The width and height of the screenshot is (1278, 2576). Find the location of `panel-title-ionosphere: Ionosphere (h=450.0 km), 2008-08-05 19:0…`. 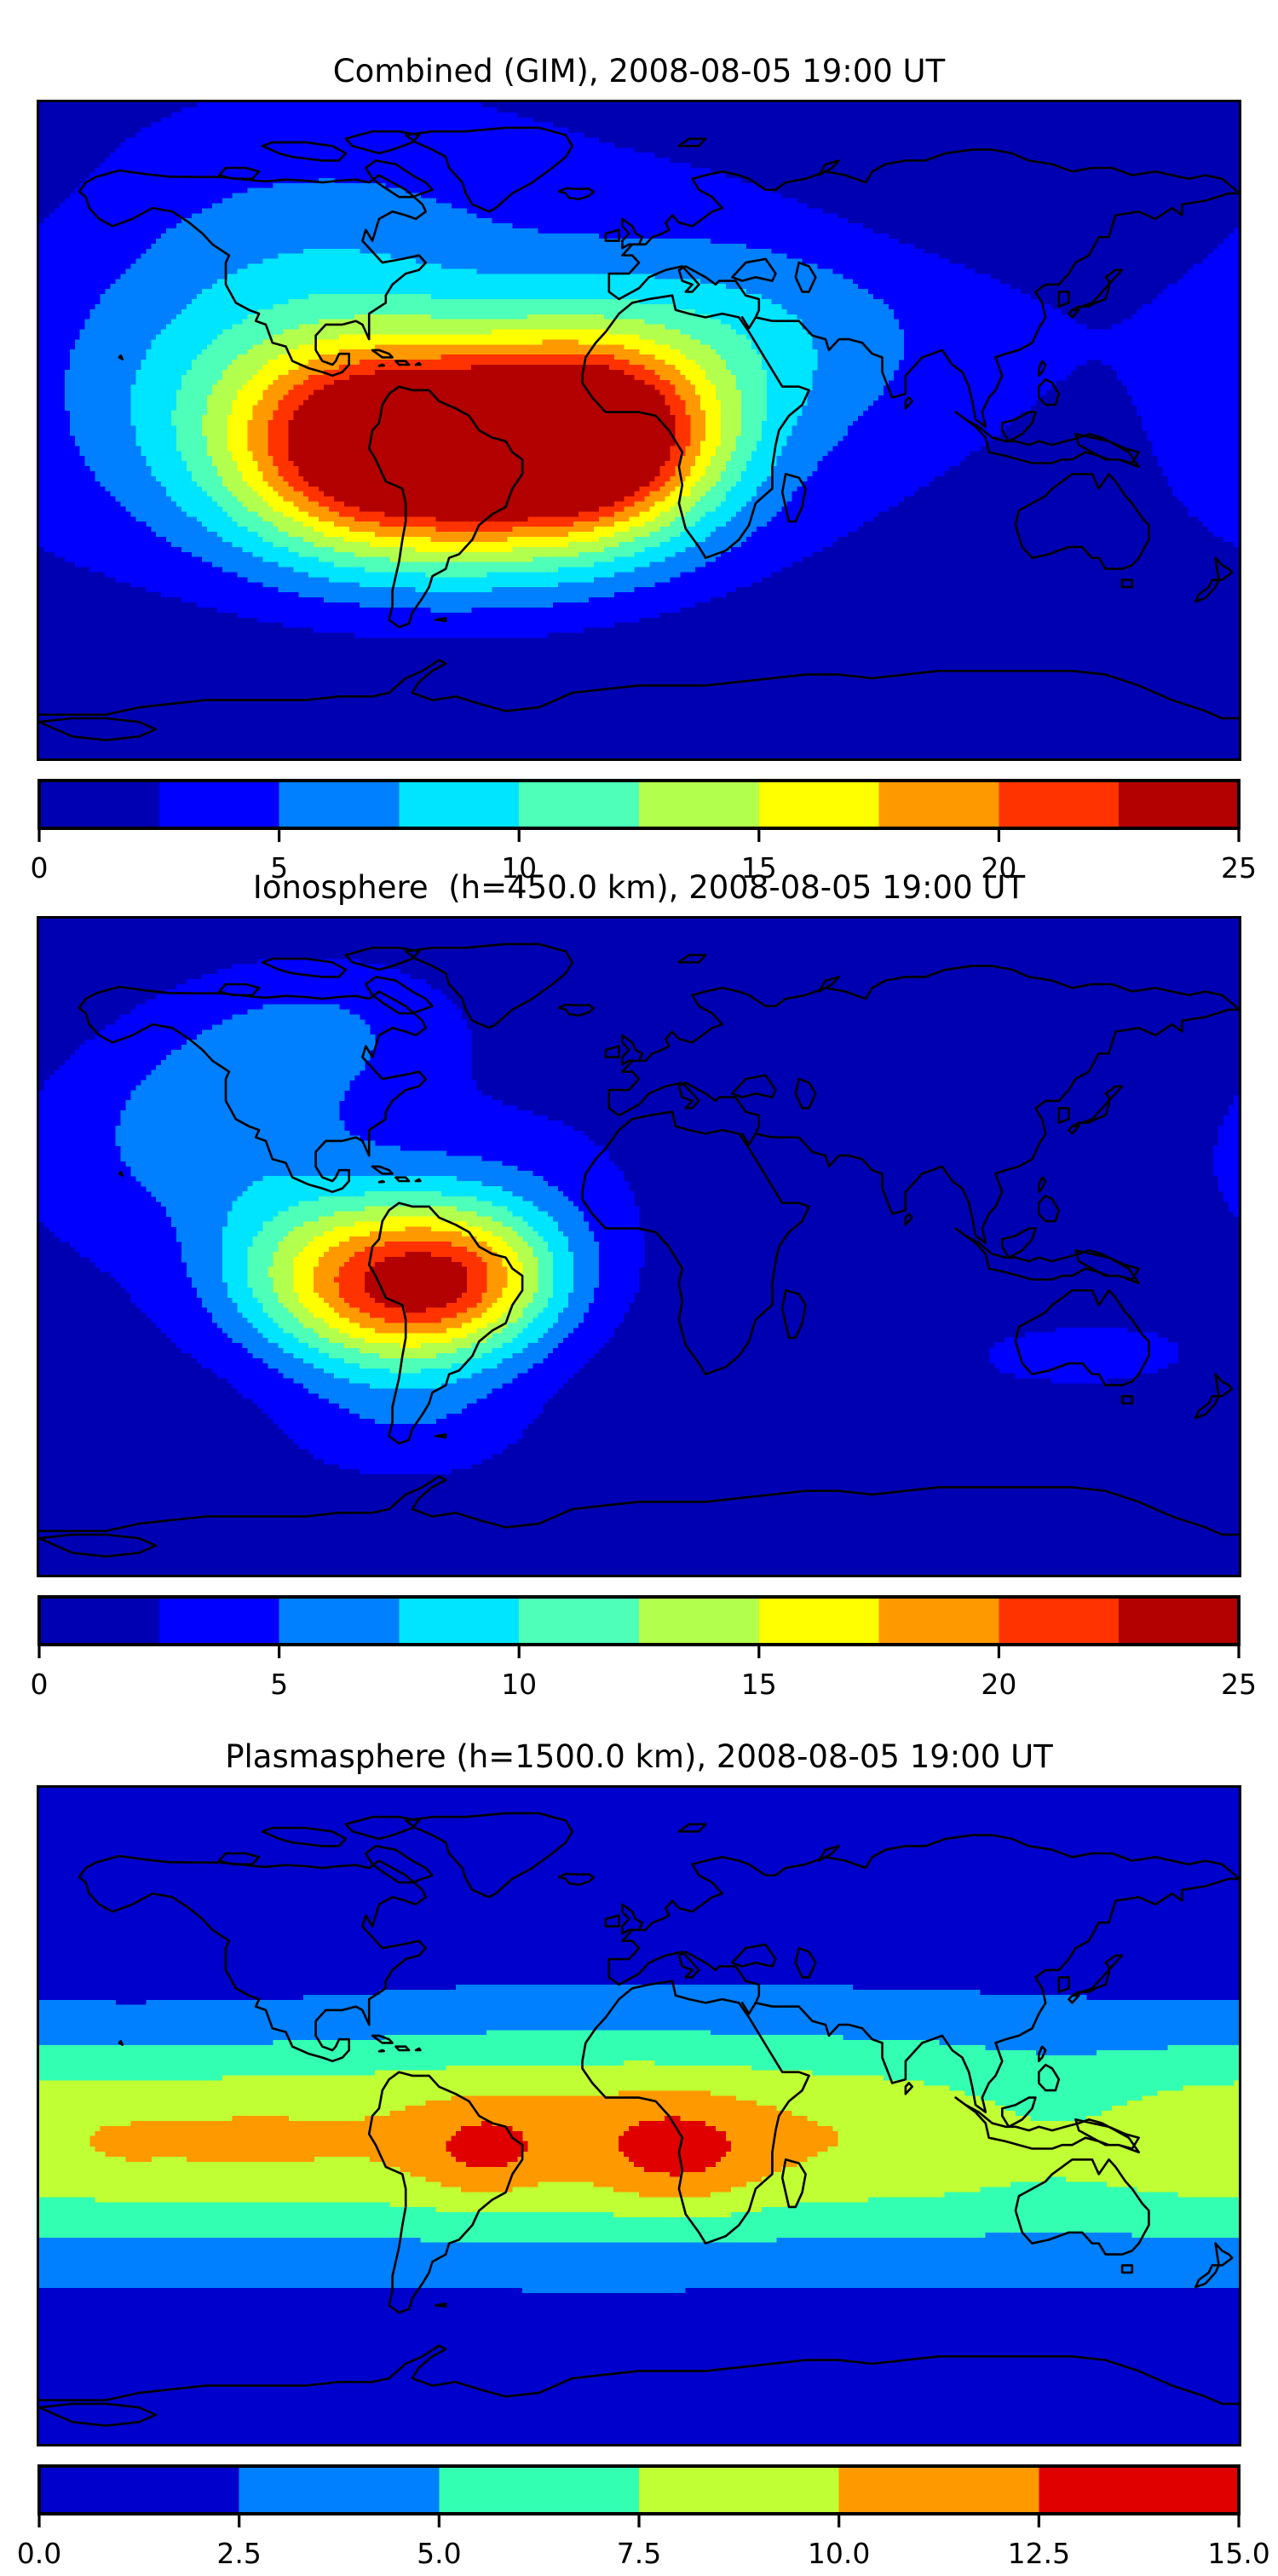

panel-title-ionosphere: Ionosphere (h=450.0 km), 2008-08-05 19:0… is located at coordinates (639, 887).